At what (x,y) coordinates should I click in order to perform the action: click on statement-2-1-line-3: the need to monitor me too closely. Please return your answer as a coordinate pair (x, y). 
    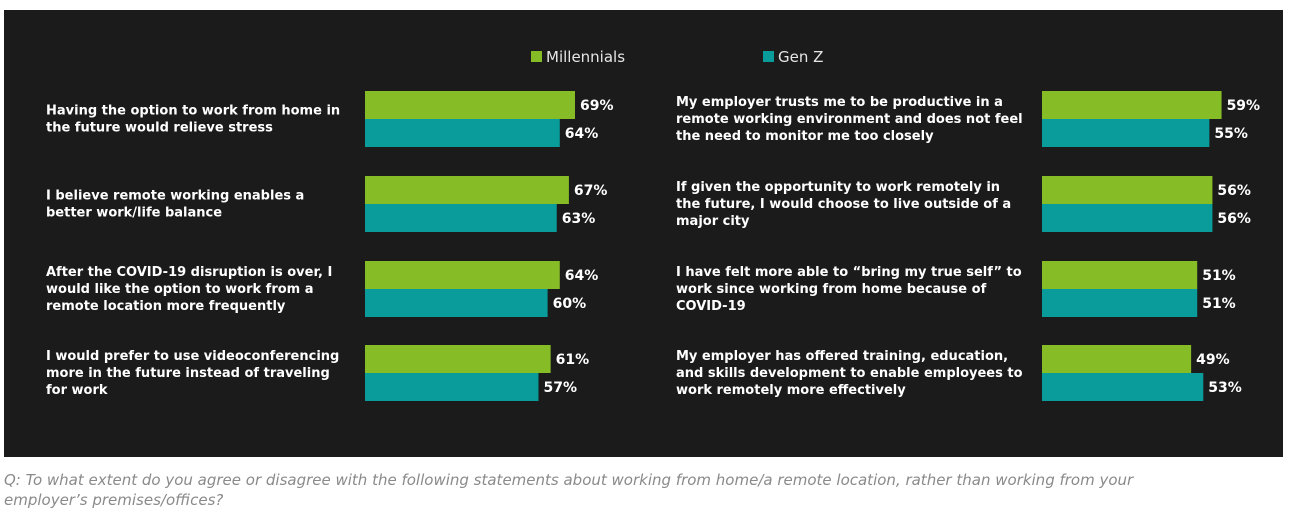
    Looking at the image, I should click on (805, 136).